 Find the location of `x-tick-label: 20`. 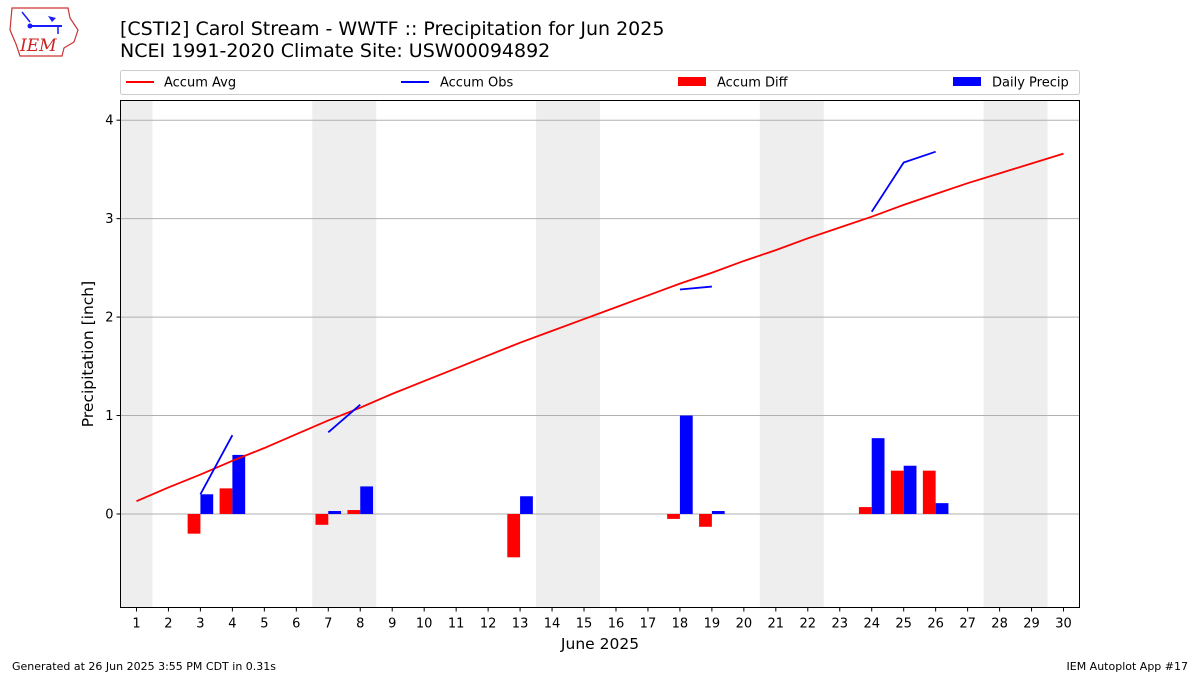

x-tick-label: 20 is located at coordinates (744, 624).